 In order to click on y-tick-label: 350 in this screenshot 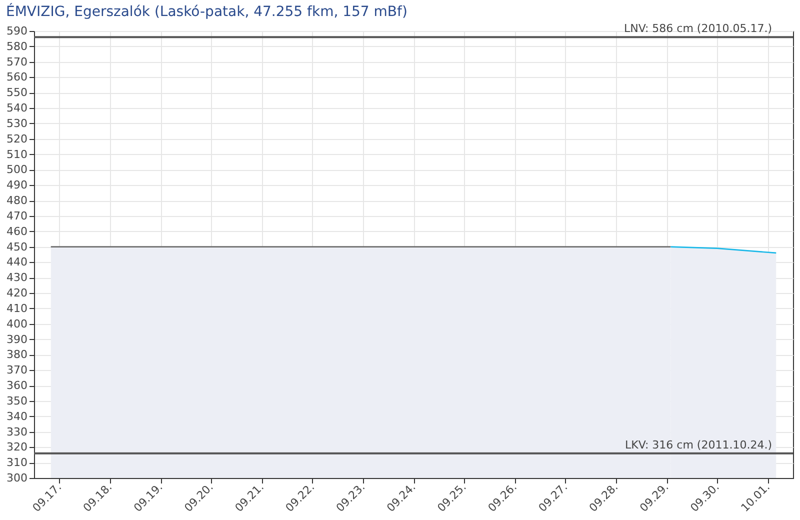, I will do `click(17, 401)`.